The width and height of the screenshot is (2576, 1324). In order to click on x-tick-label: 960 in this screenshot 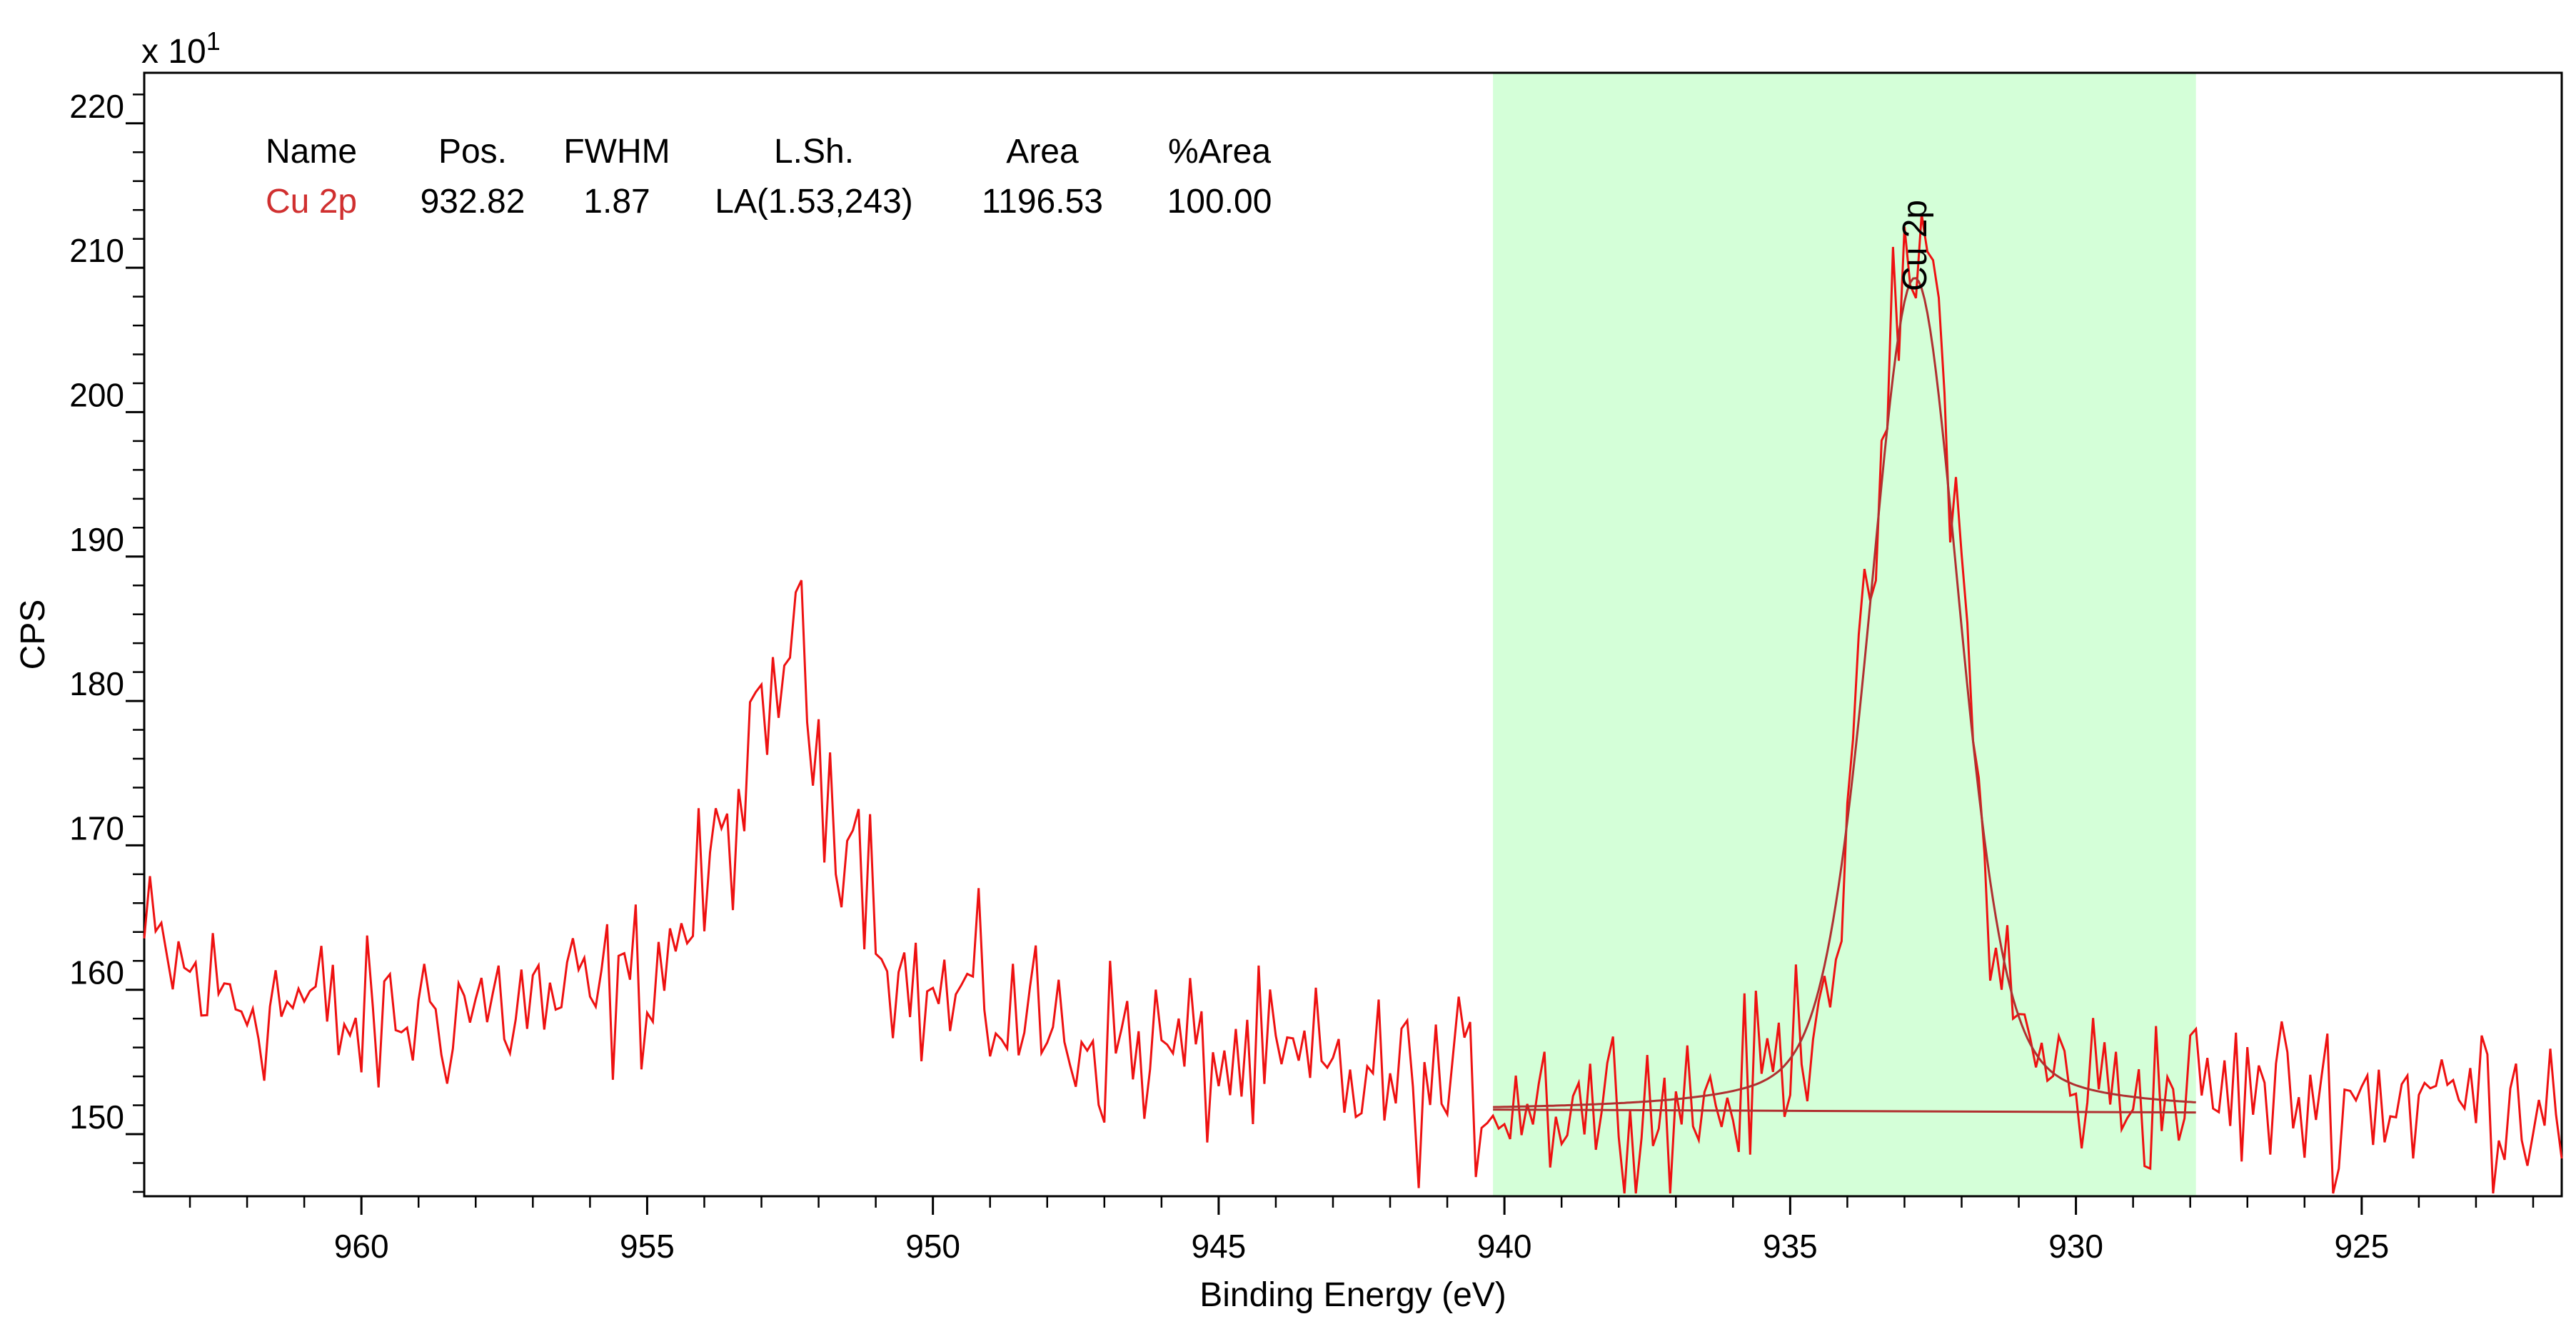, I will do `click(361, 1246)`.